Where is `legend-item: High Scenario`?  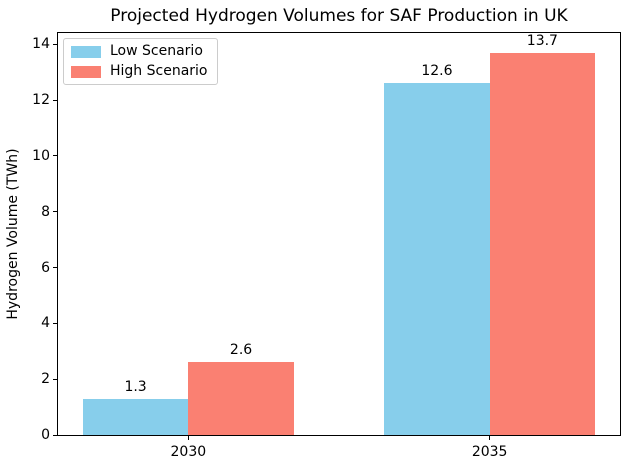
legend-item: High Scenario is located at coordinates (139, 71).